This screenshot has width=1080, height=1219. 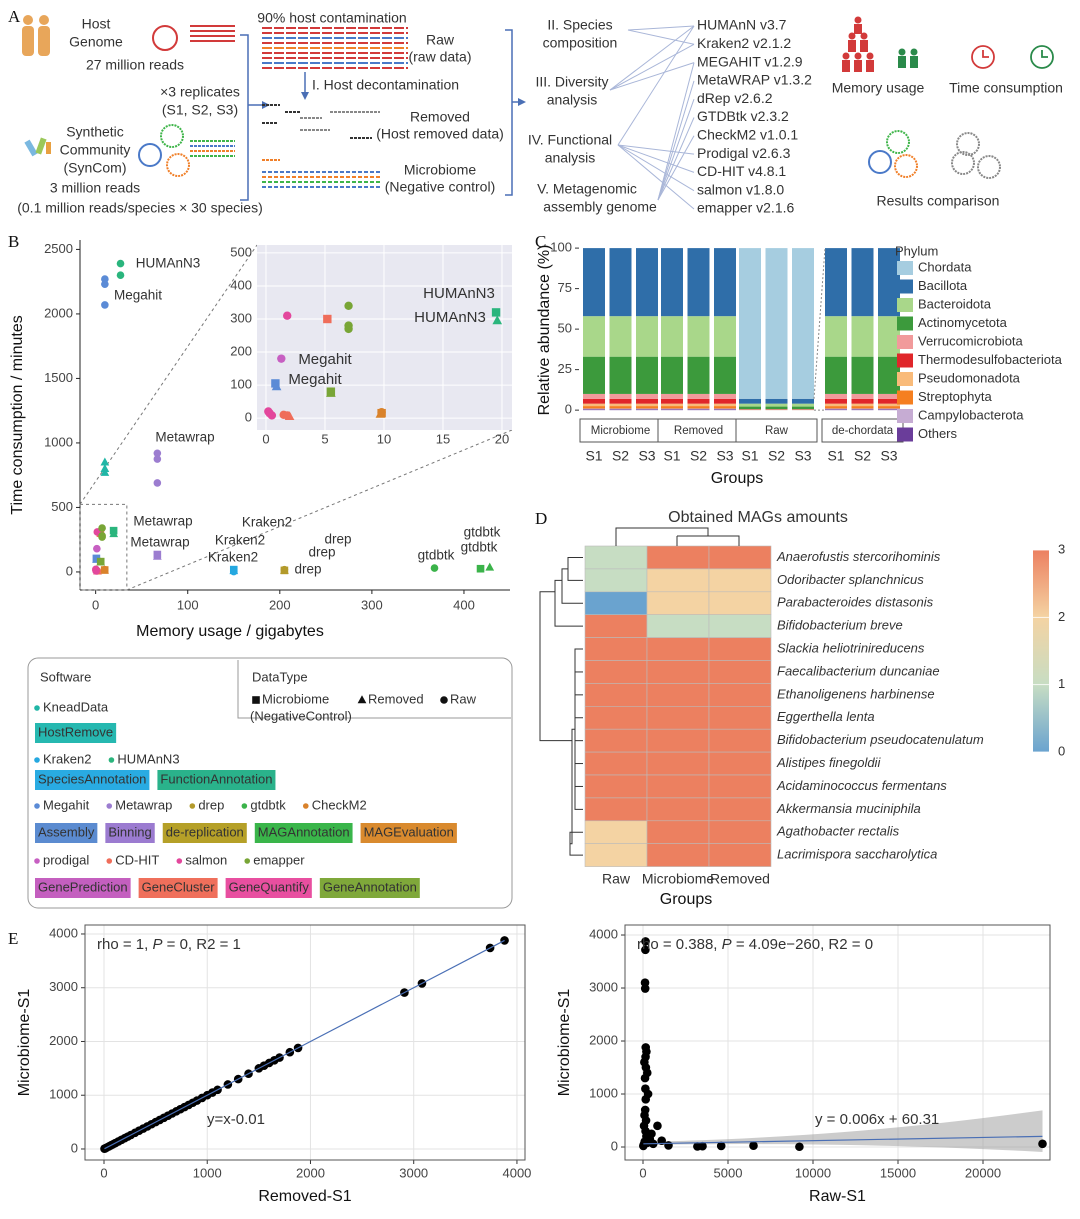 What do you see at coordinates (301, 715) in the screenshot?
I see `legend-label: (NegativeControl)` at bounding box center [301, 715].